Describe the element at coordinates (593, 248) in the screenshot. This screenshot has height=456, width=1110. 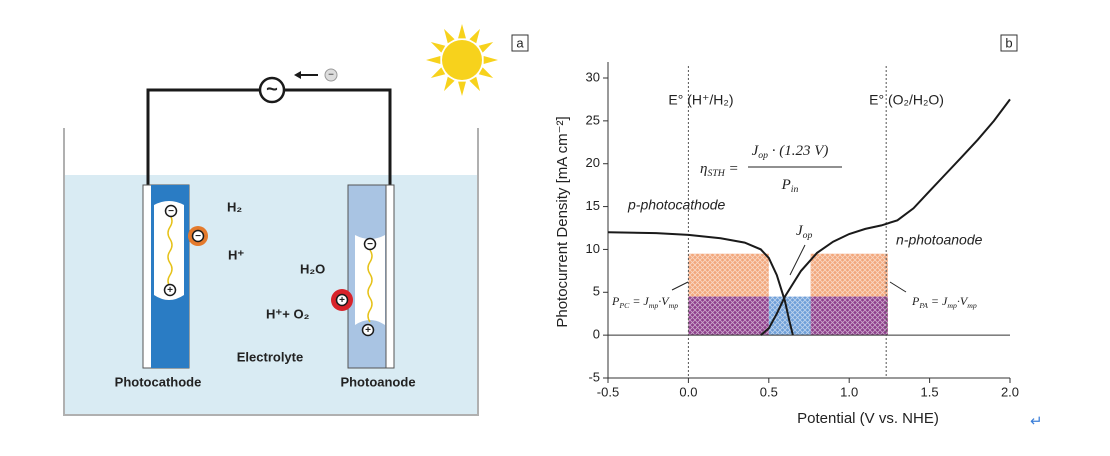
I see `y-tick-label: 10` at that location.